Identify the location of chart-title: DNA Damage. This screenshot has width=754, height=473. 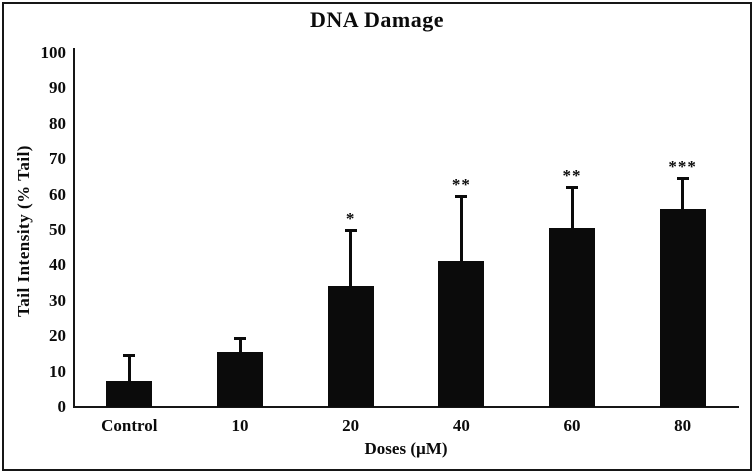
(377, 19).